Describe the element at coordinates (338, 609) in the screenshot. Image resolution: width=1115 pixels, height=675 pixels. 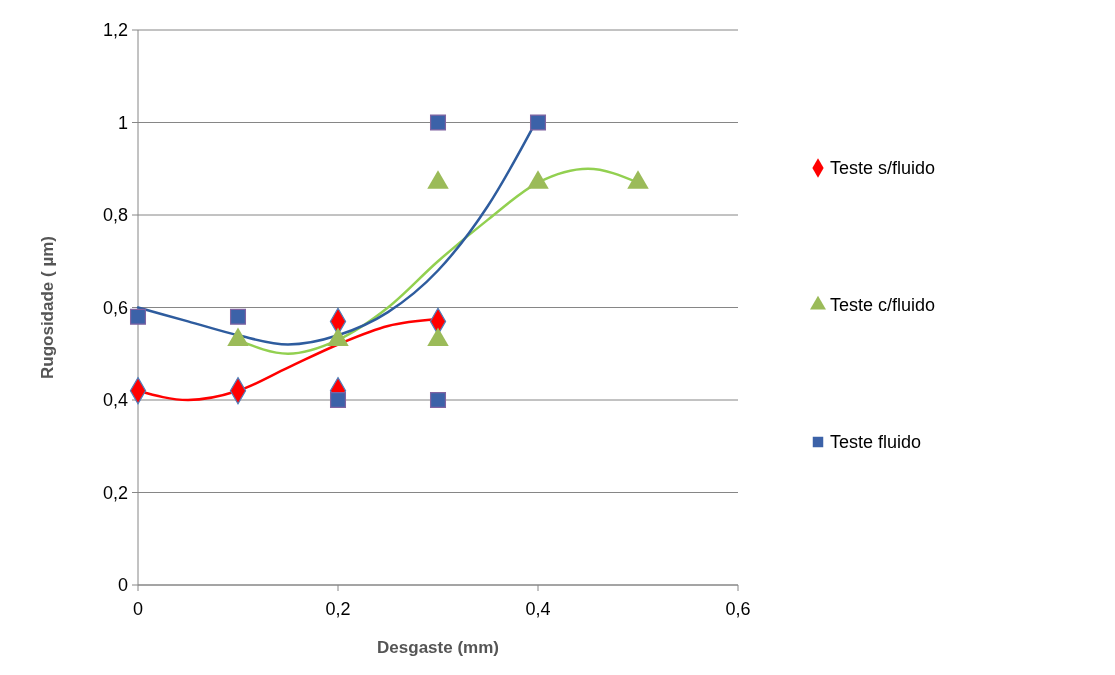
I see `x-tick-label: 0,2` at that location.